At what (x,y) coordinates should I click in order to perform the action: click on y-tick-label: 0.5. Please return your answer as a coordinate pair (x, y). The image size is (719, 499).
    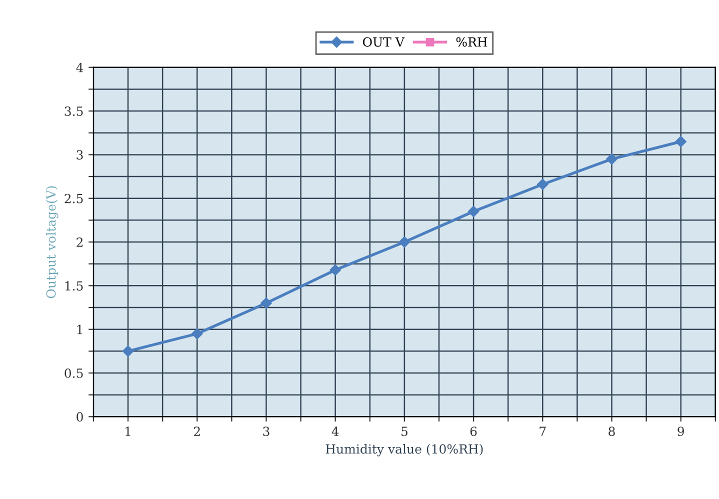
    Looking at the image, I should click on (73, 373).